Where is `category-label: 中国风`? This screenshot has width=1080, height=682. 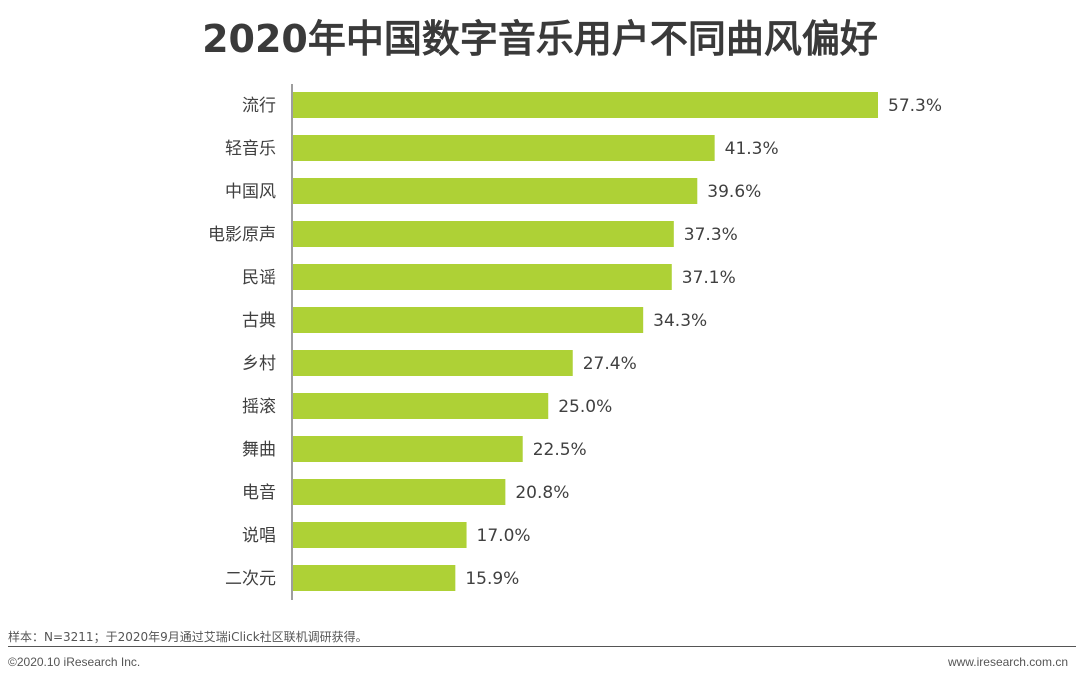 category-label: 中国风 is located at coordinates (250, 192).